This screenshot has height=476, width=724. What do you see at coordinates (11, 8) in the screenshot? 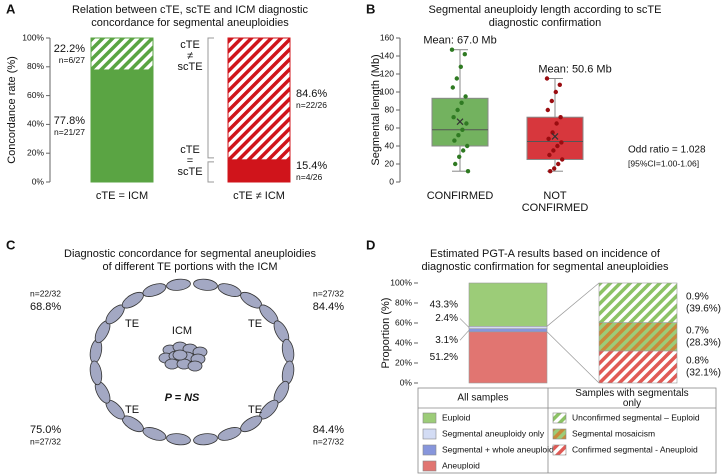
I see `panel-letter: A` at bounding box center [11, 8].